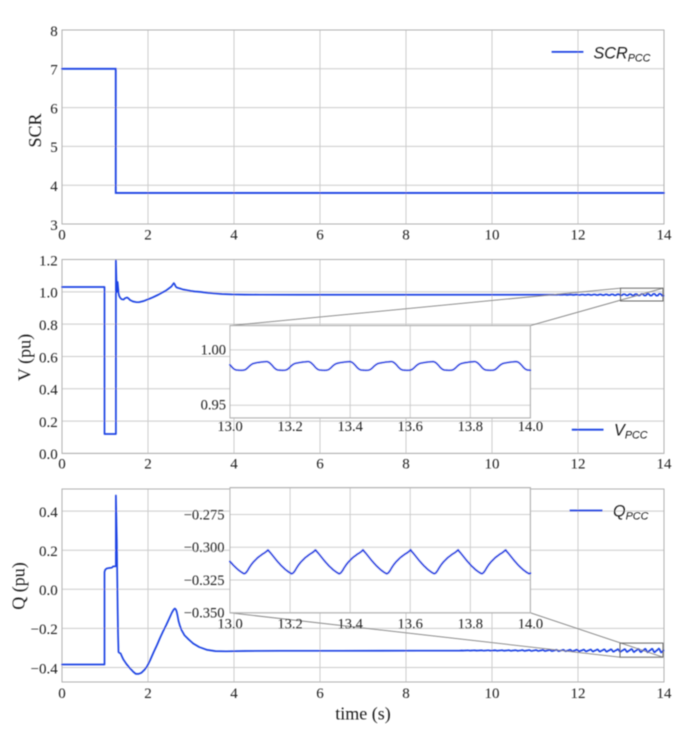  I want to click on svg-text: time (s), so click(363, 714).